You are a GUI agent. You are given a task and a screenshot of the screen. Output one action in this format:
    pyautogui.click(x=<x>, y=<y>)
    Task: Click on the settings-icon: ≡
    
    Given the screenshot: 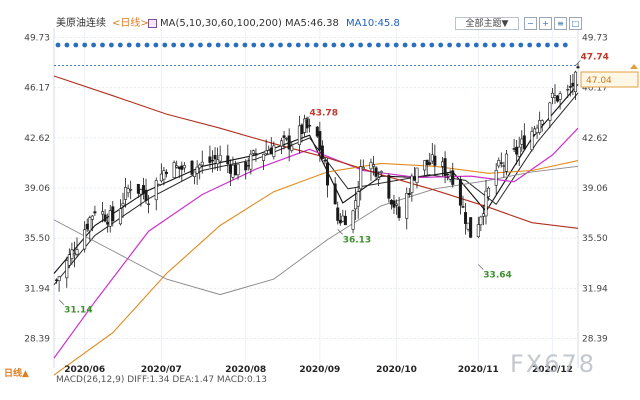 What is the action you would take?
    pyautogui.click(x=560, y=23)
    